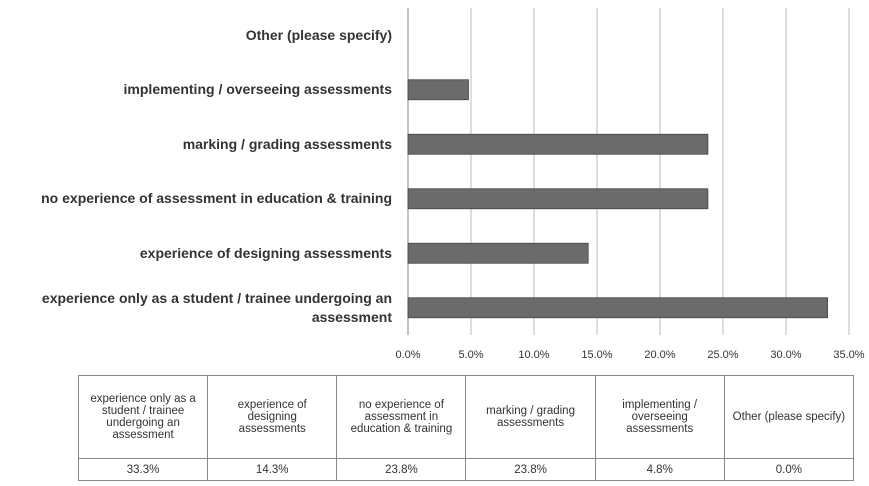  I want to click on table-value-cell: 33.3%, so click(143, 469).